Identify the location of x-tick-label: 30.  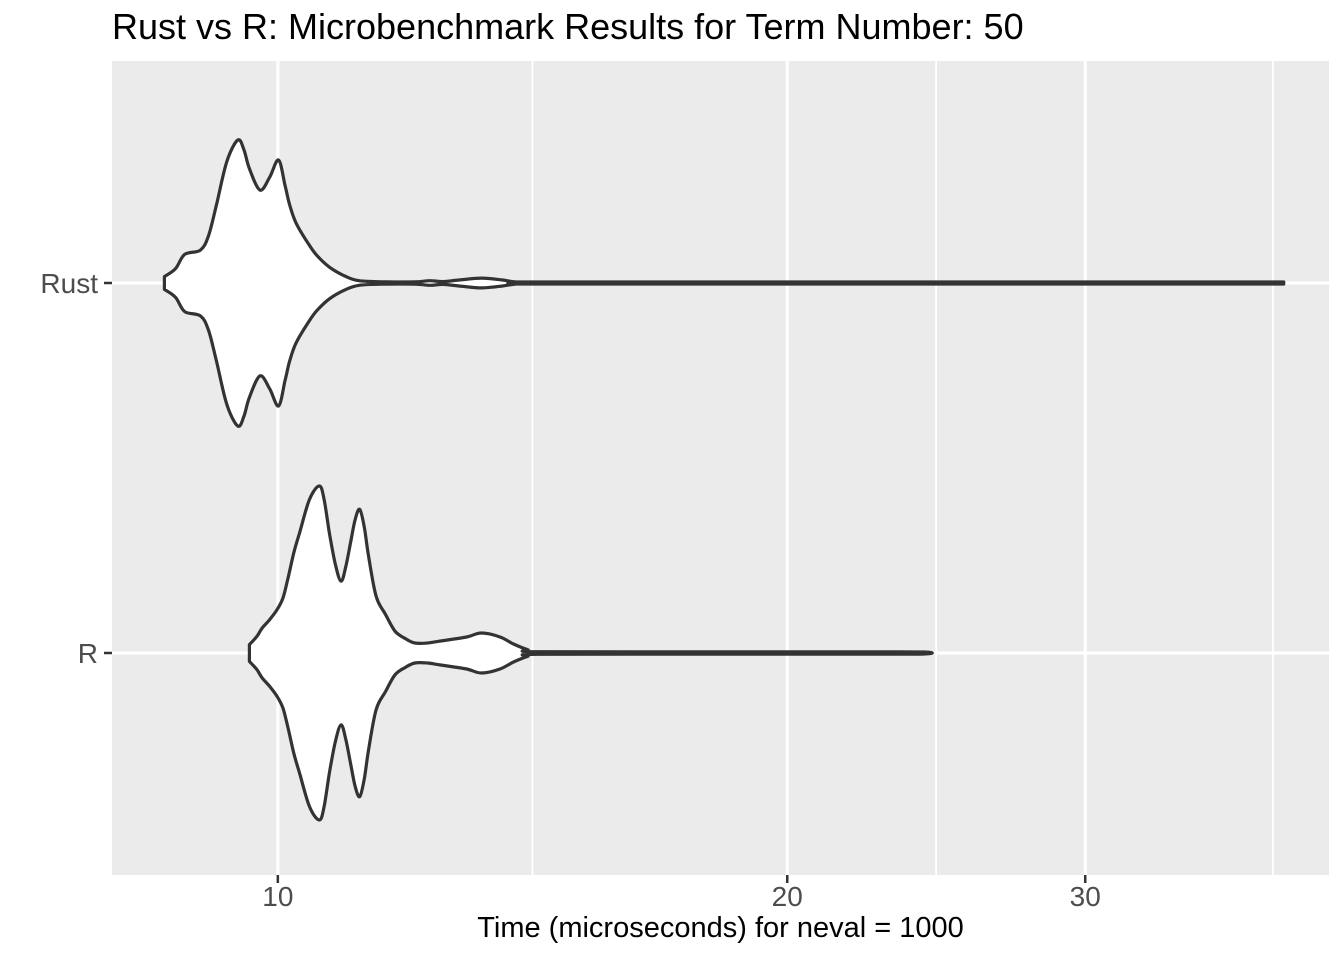
(1085, 896).